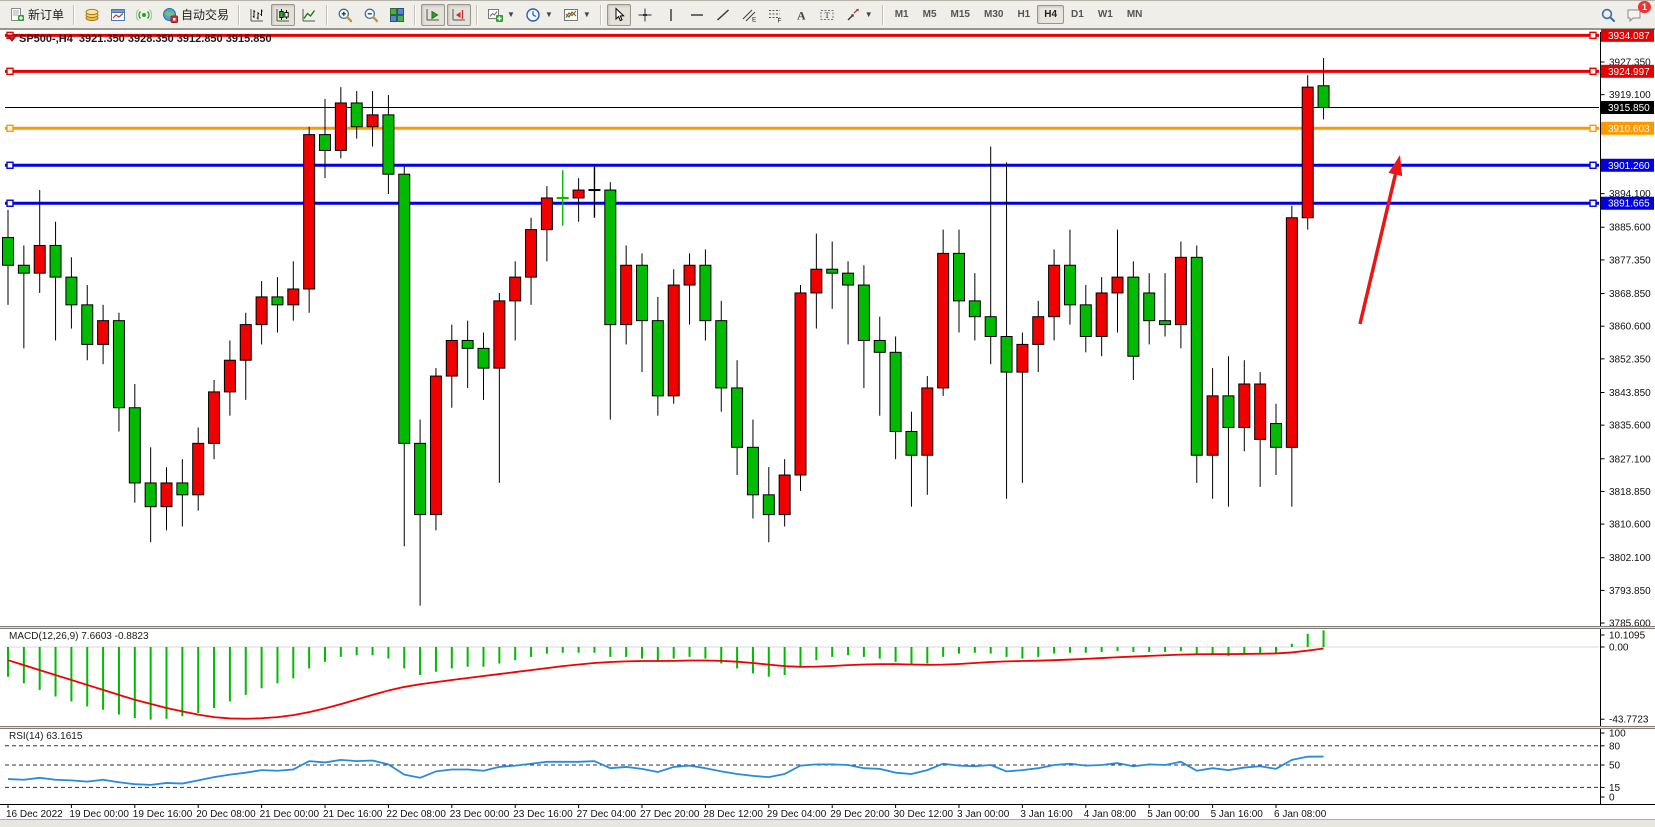 The width and height of the screenshot is (1655, 827). I want to click on hline-icon, so click(696, 14).